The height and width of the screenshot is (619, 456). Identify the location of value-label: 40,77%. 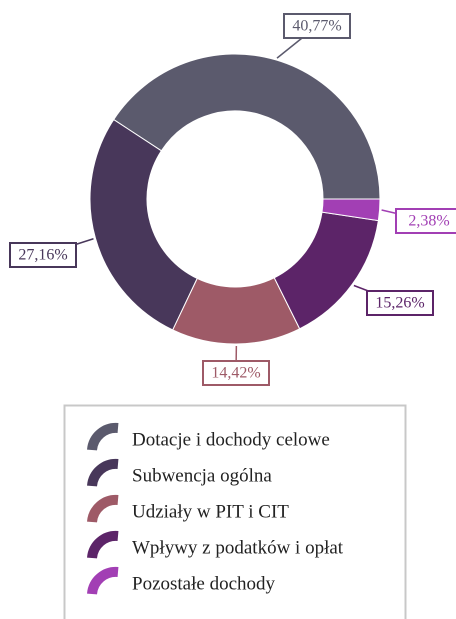
(316, 26).